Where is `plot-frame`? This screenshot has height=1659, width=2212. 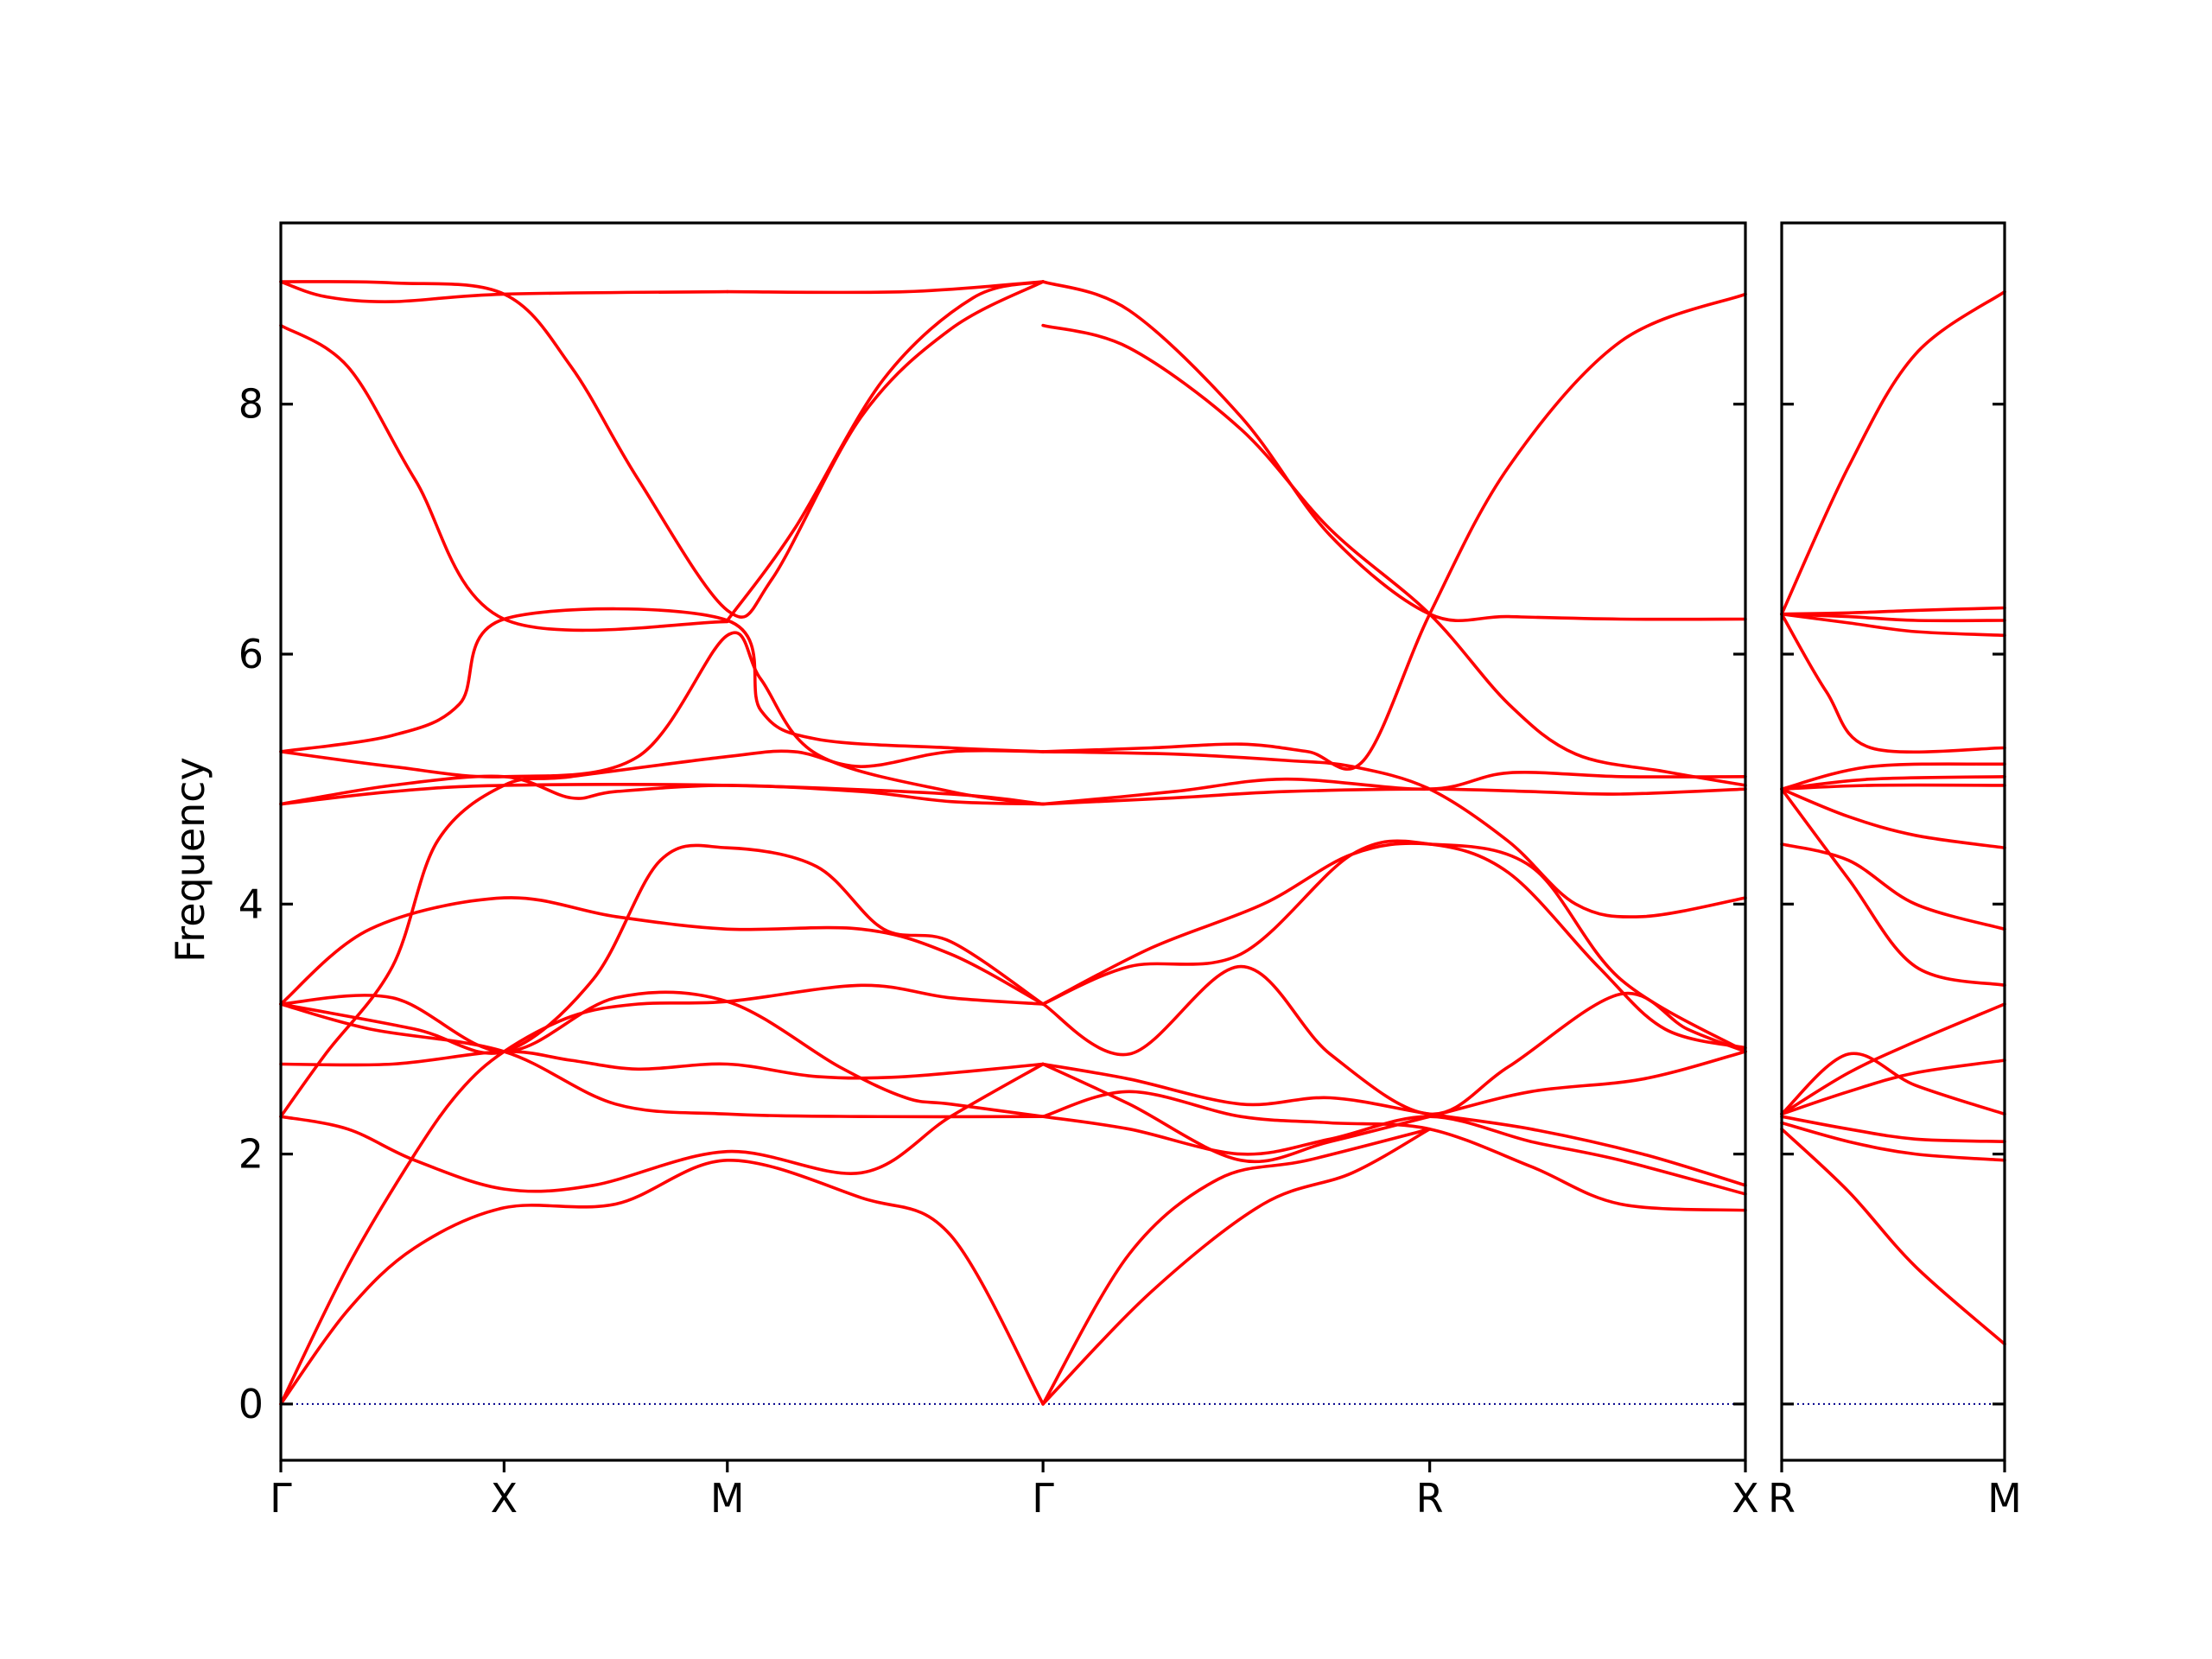 plot-frame is located at coordinates (1893, 841).